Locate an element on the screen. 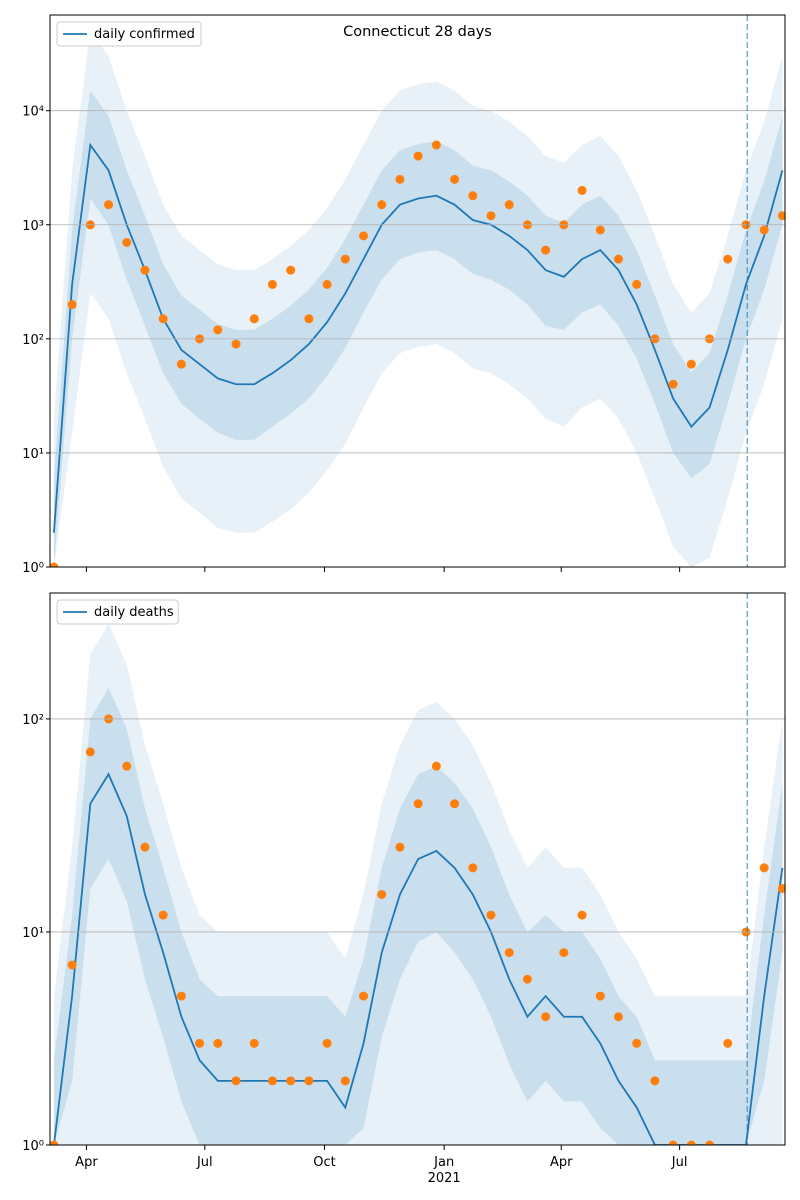 The width and height of the screenshot is (800, 1200). chart-title: Connecticut 28 days is located at coordinates (417, 32).